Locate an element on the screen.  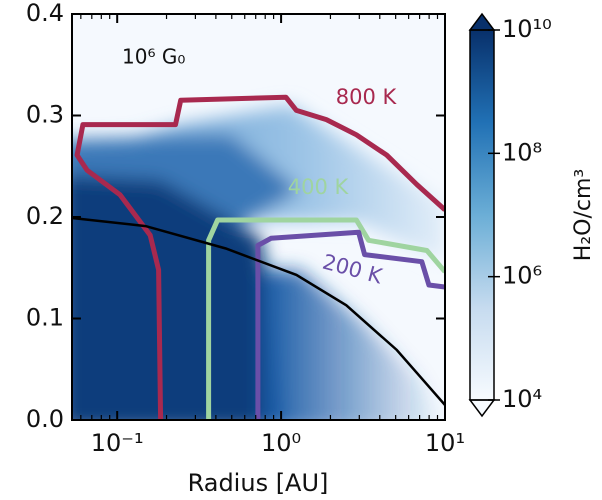
colorbar is located at coordinates (482, 215).